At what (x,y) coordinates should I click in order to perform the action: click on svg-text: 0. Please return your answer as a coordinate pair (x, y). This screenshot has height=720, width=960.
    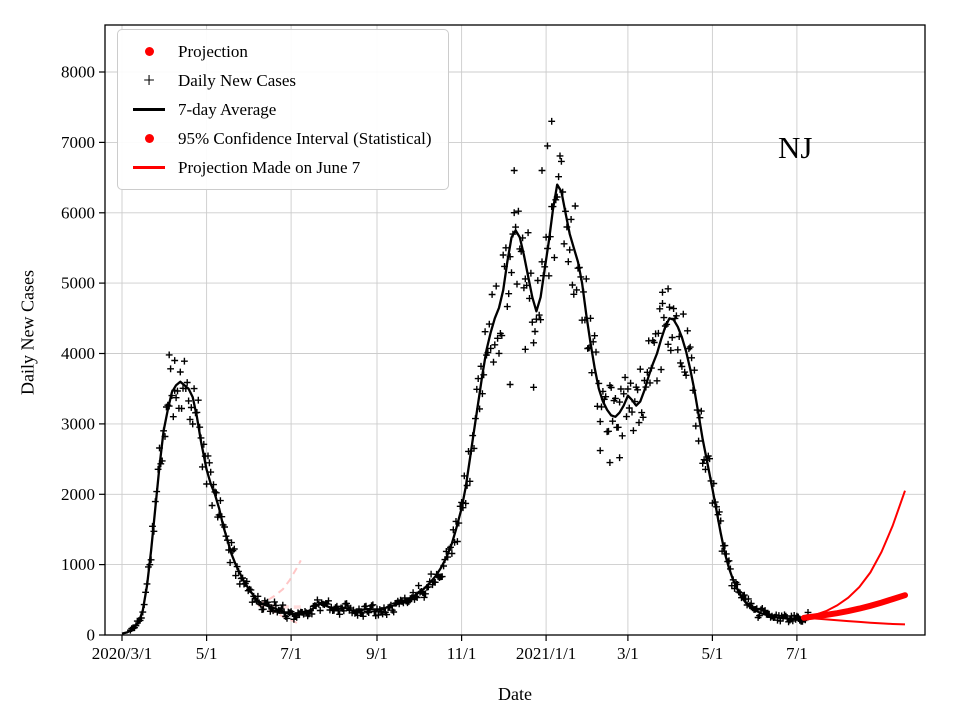
    Looking at the image, I should click on (91, 635).